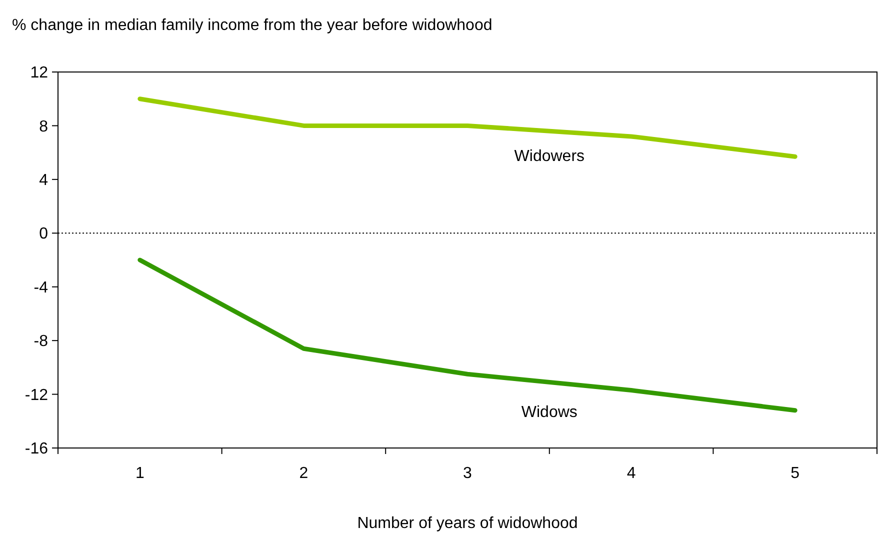 The image size is (880, 535). I want to click on x-tick-label: 5, so click(795, 473).